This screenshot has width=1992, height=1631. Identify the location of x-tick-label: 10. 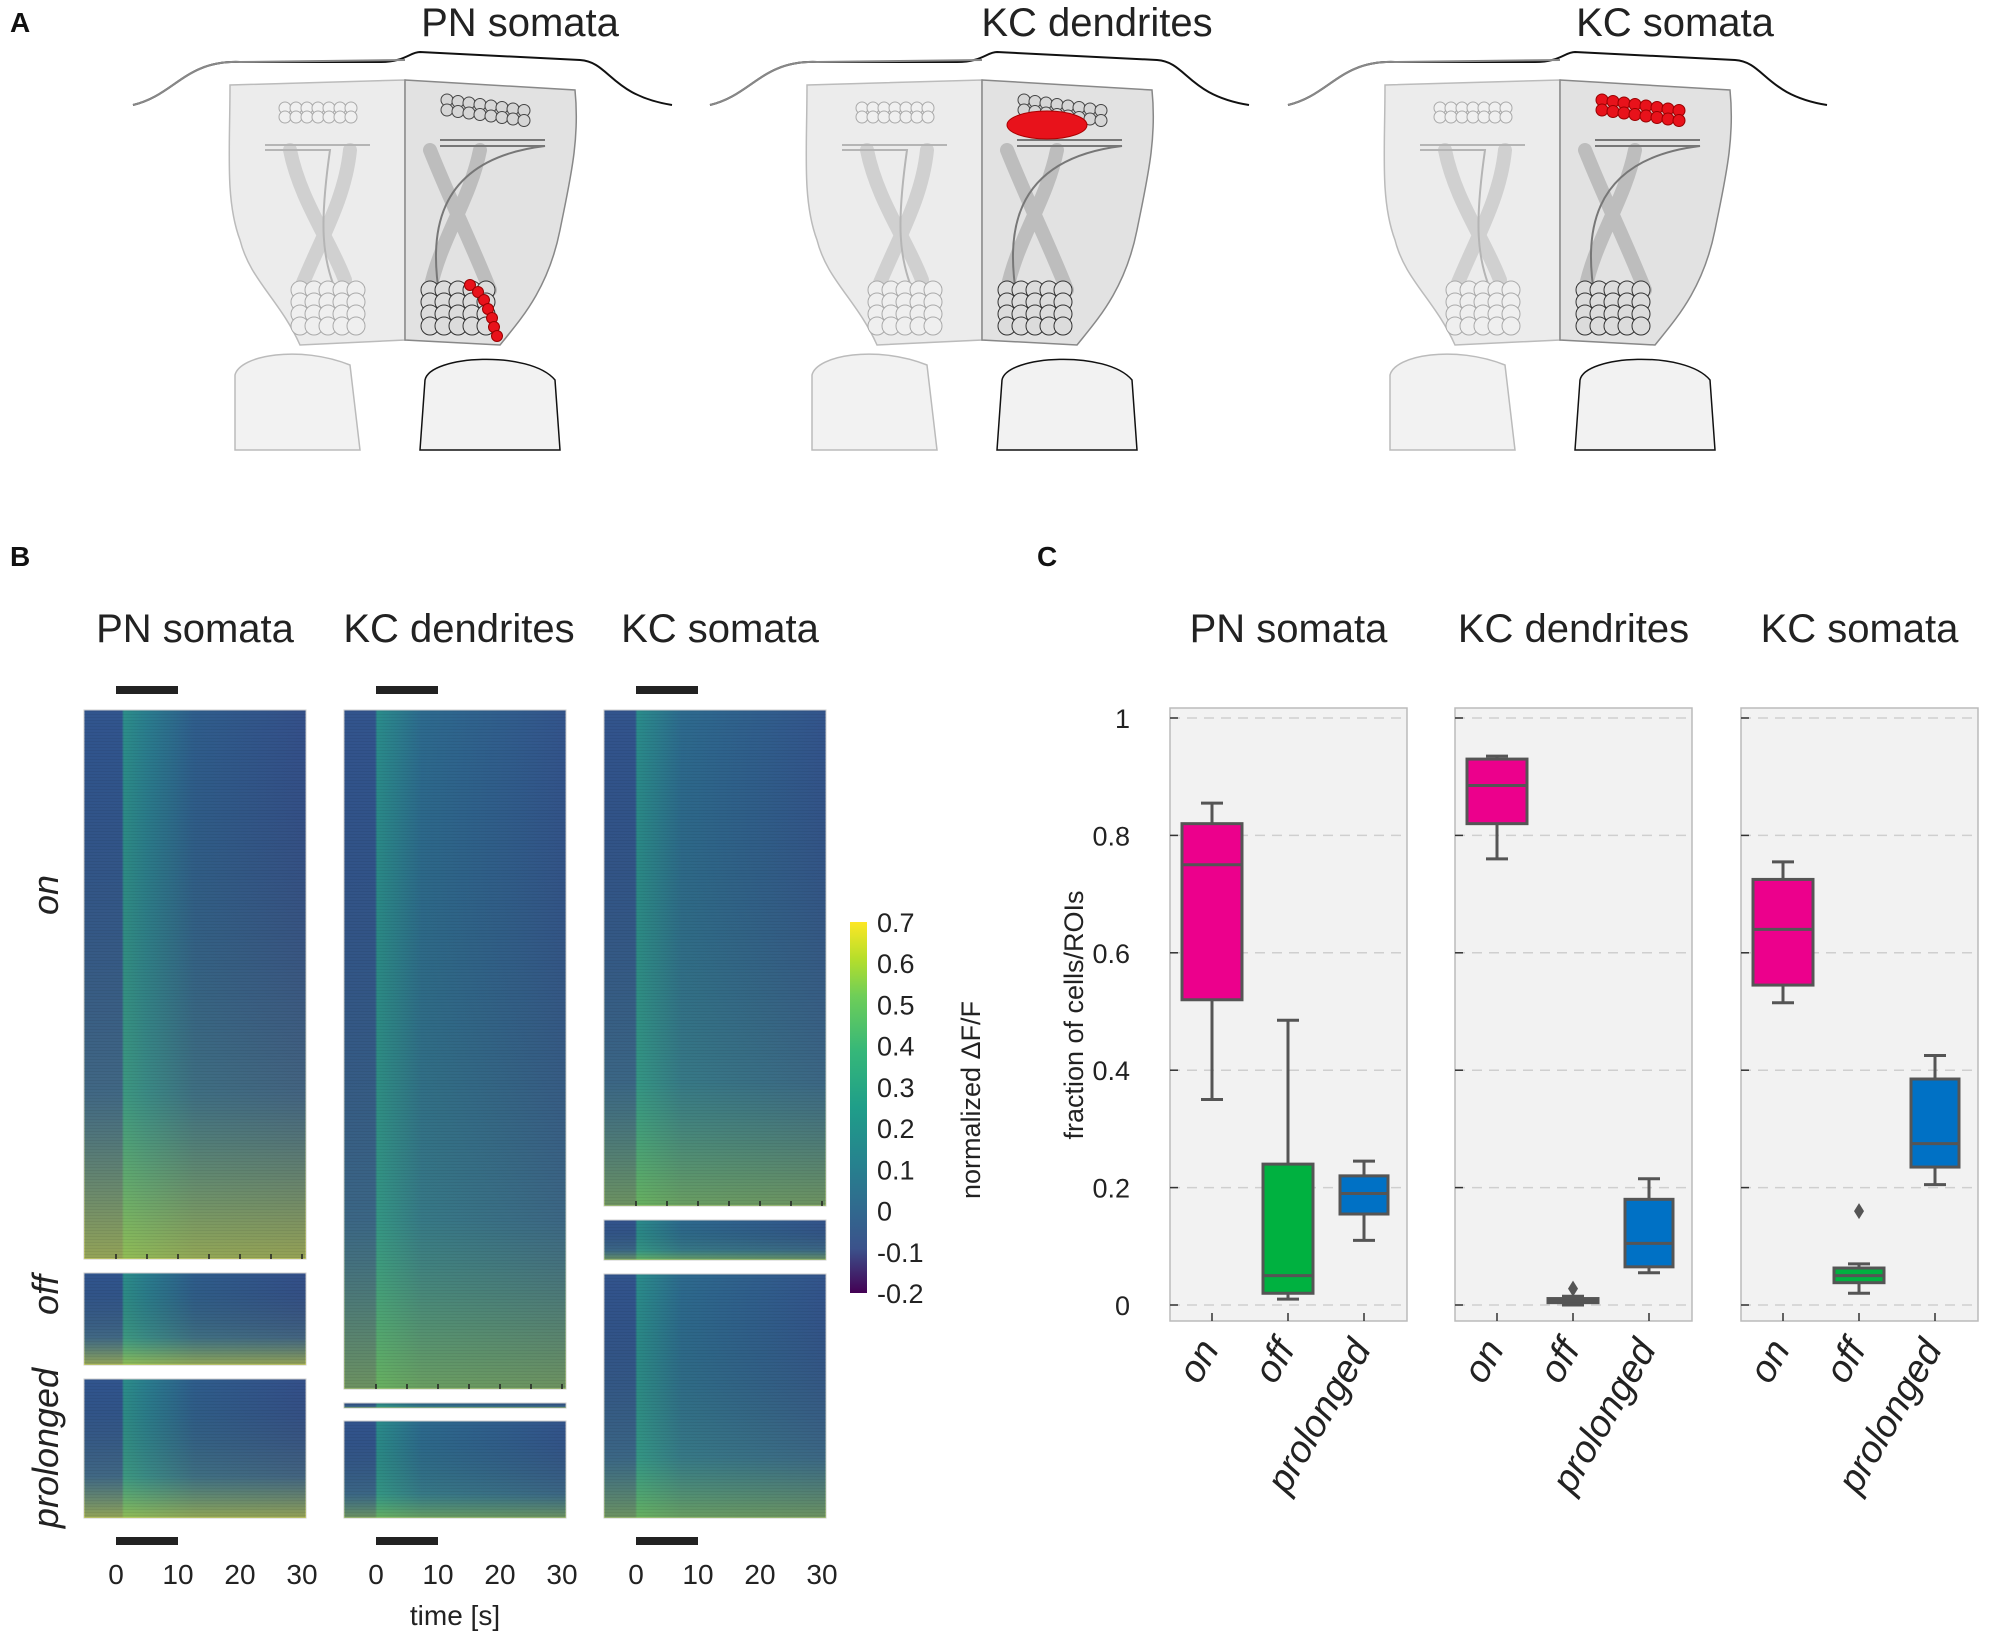
(437, 1574).